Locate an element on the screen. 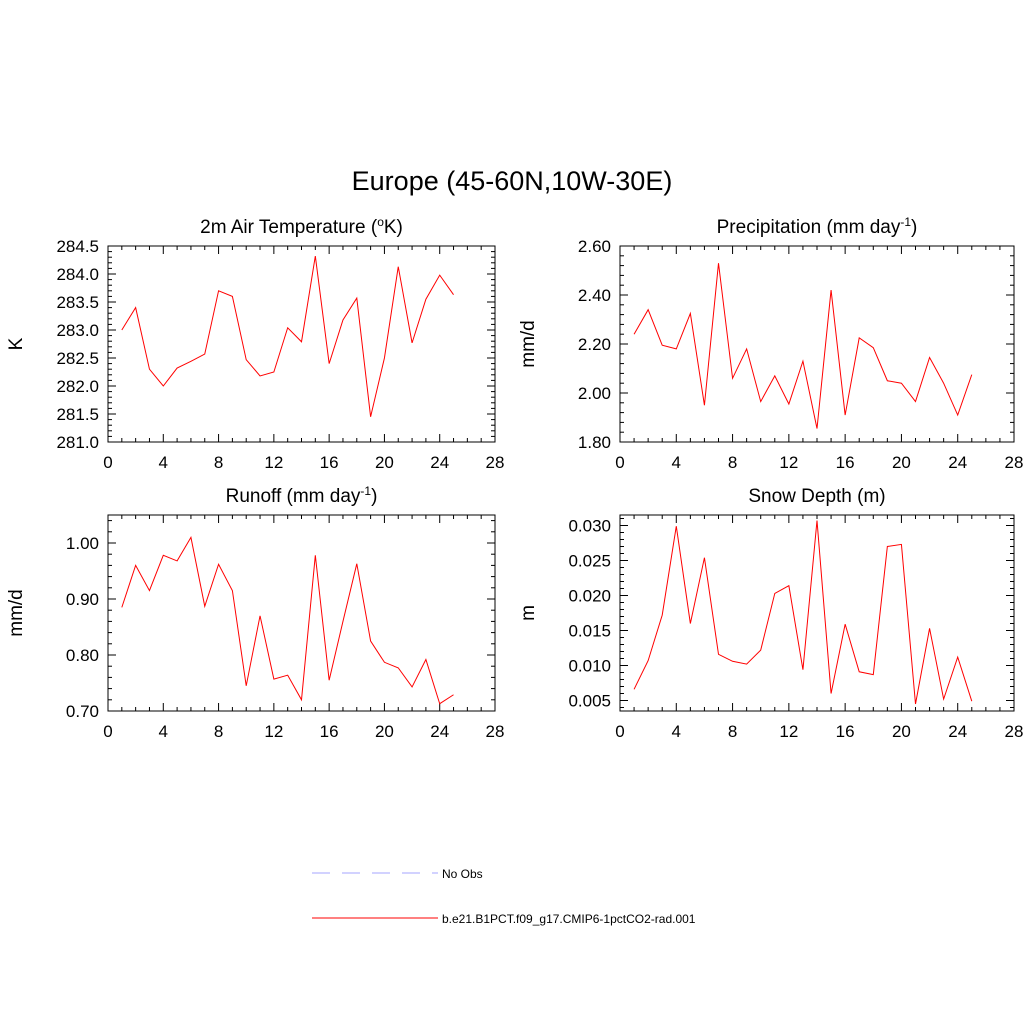 The width and height of the screenshot is (1024, 1024). figure-title: Europe (45-60N,10W-30E) is located at coordinates (512, 181).